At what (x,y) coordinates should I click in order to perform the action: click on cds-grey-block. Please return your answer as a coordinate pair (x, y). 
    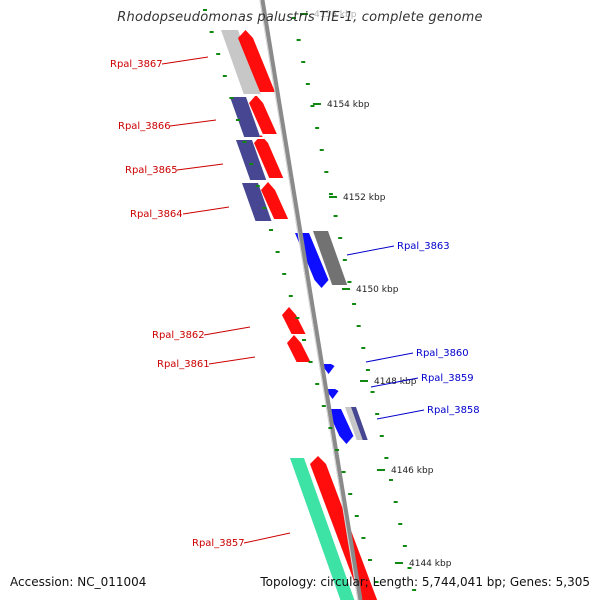
    Looking at the image, I should click on (330, 258).